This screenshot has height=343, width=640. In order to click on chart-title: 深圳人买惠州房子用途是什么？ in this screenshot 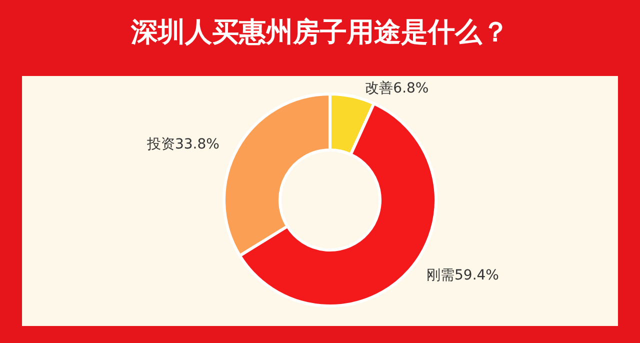, I will do `click(319, 32)`.